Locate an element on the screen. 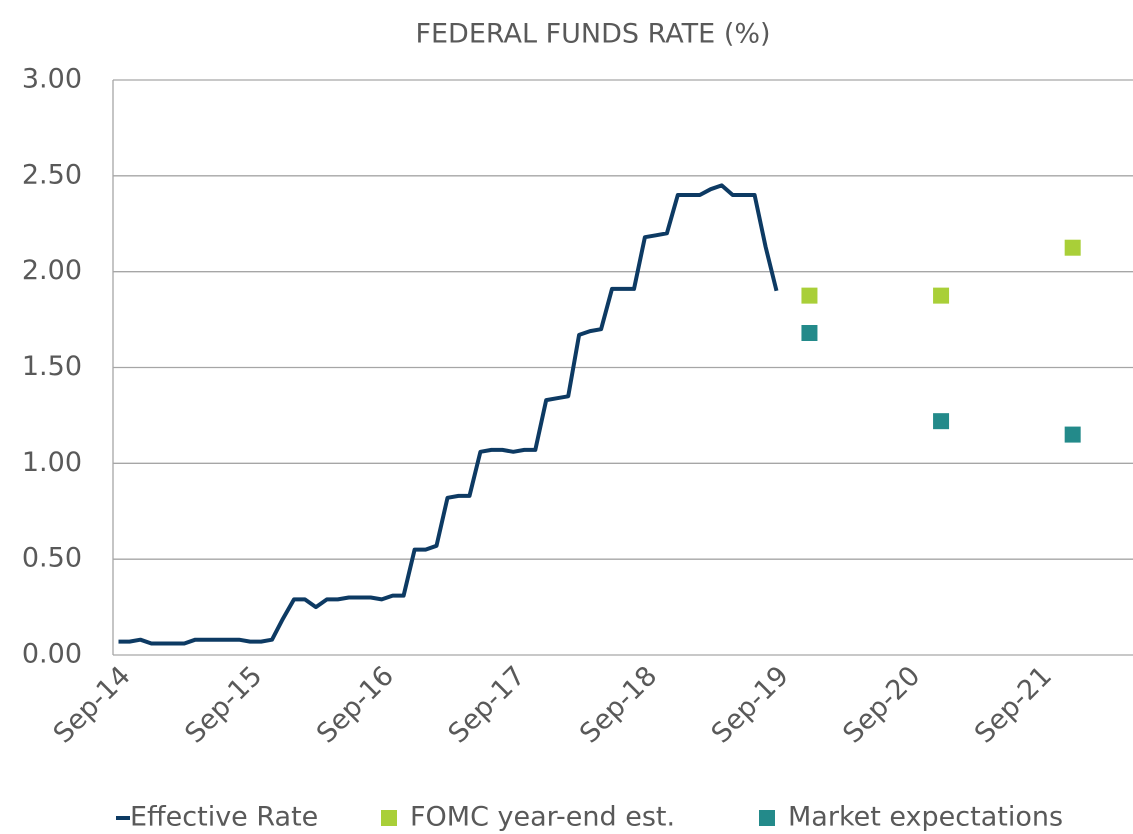  y-tick-label: 1.00 is located at coordinates (52, 462).